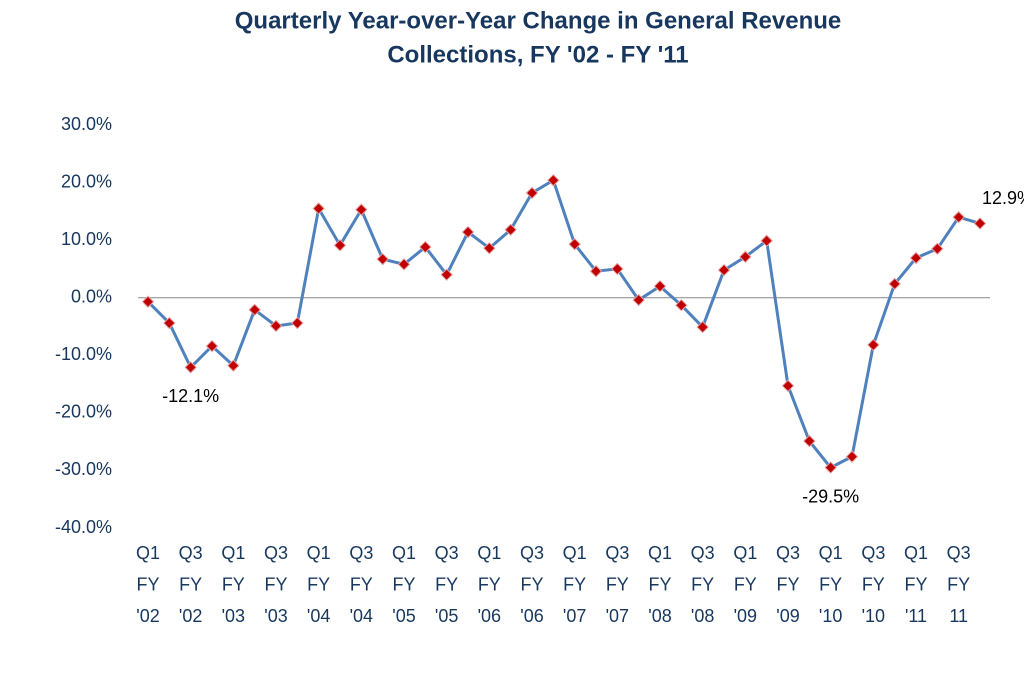 The image size is (1024, 679). What do you see at coordinates (83, 527) in the screenshot?
I see `y-tick-label: -40.0%` at bounding box center [83, 527].